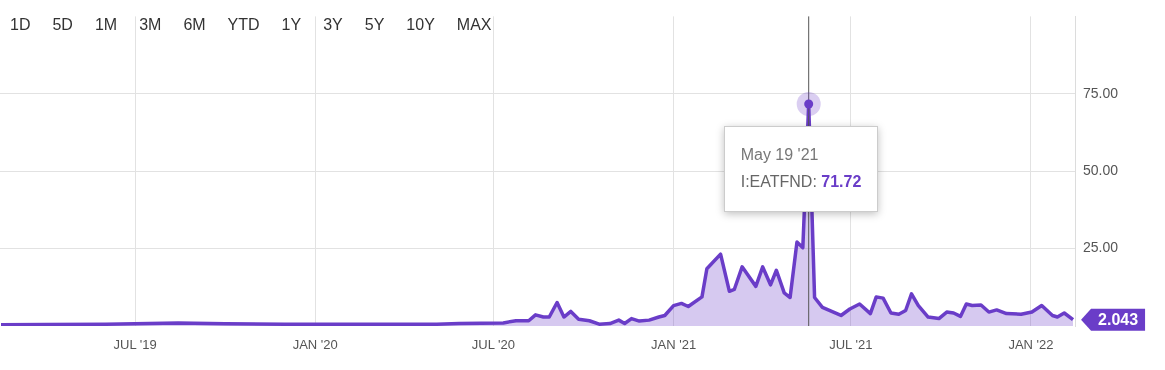 This screenshot has width=1165, height=370. I want to click on y-tick-label: 50.00, so click(1101, 170).